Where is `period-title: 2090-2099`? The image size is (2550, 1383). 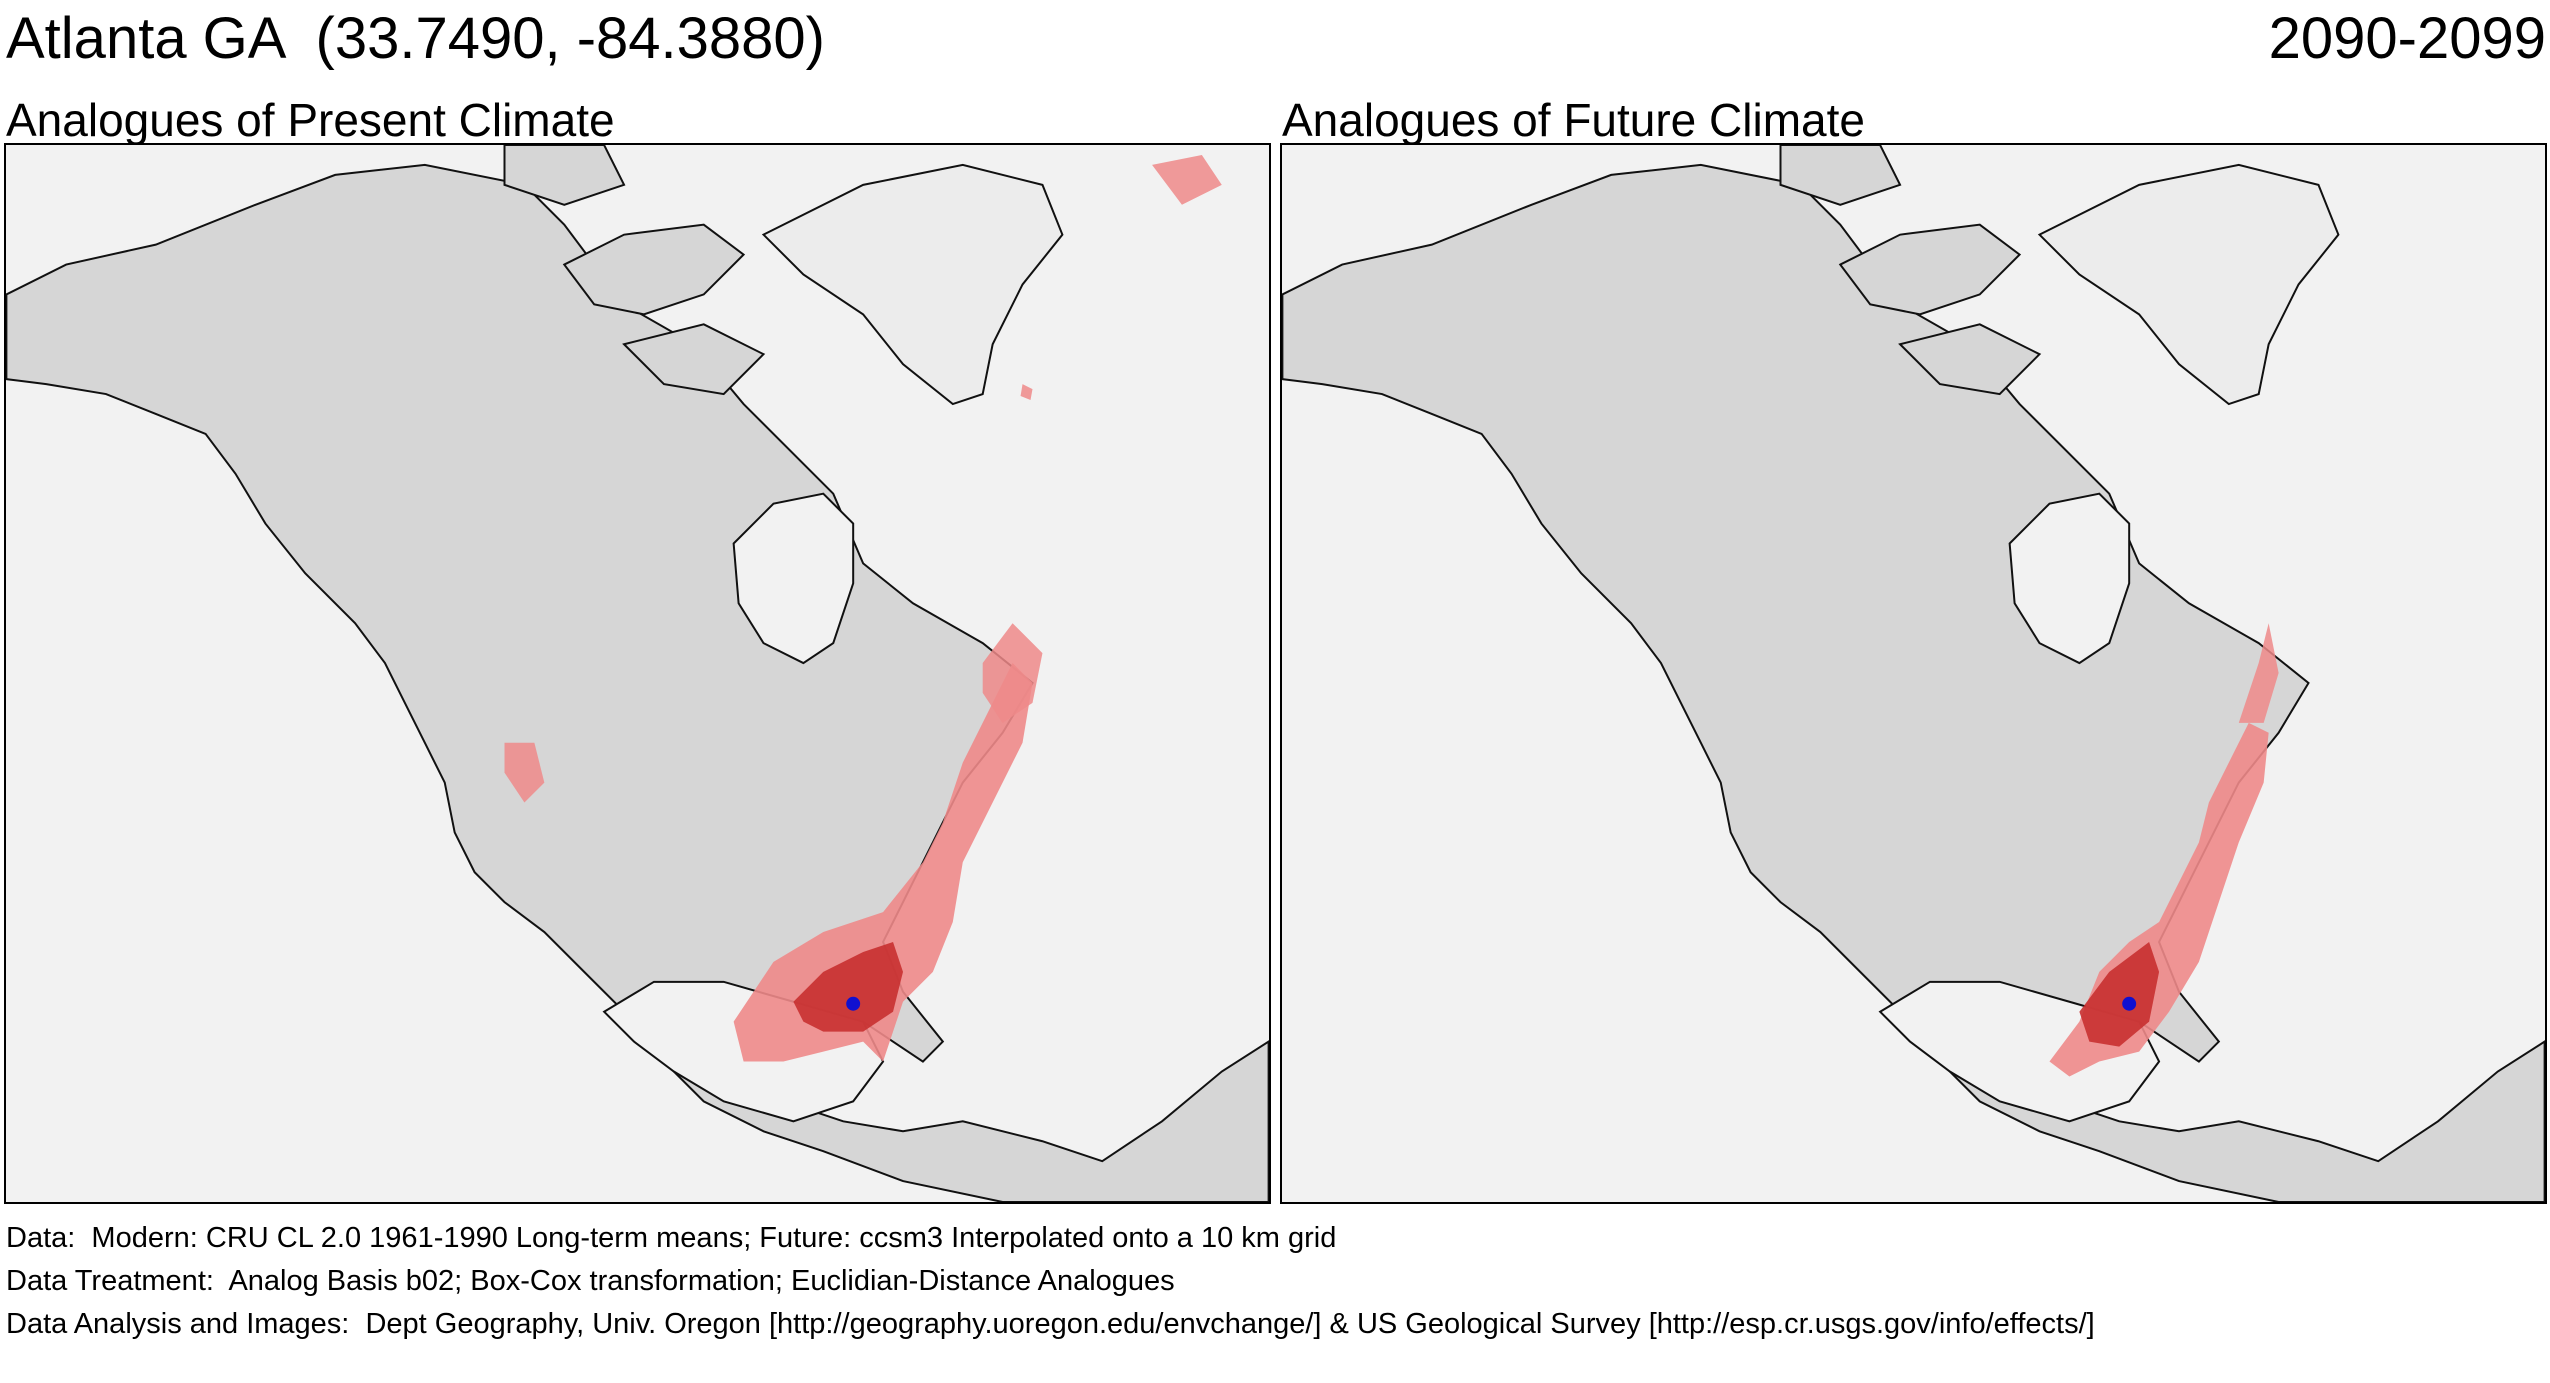 period-title: 2090-2099 is located at coordinates (2407, 38).